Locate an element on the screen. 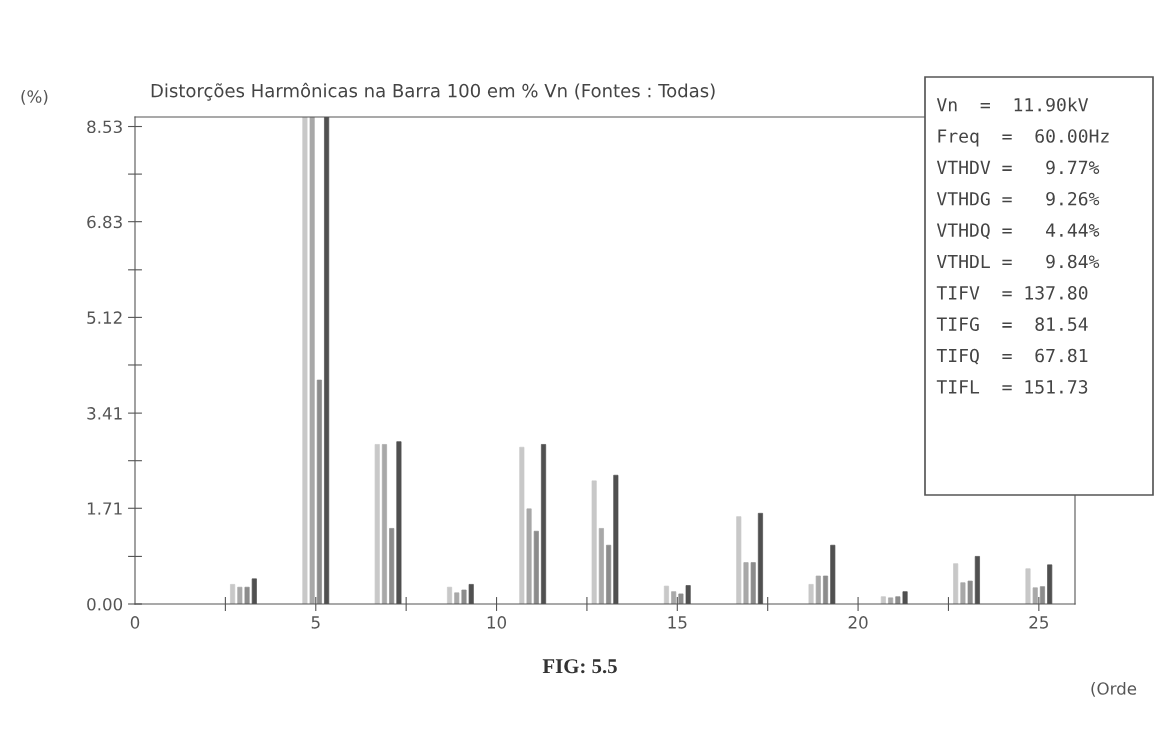 Image resolution: width=1156 pixels, height=740 pixels. annotation: VTHDQ = 4.44% is located at coordinates (1018, 231).